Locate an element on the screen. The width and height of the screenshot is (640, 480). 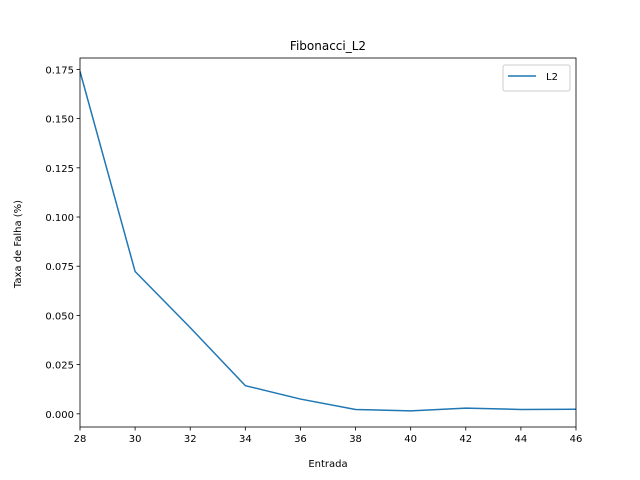
legend: L2 is located at coordinates (536, 78).